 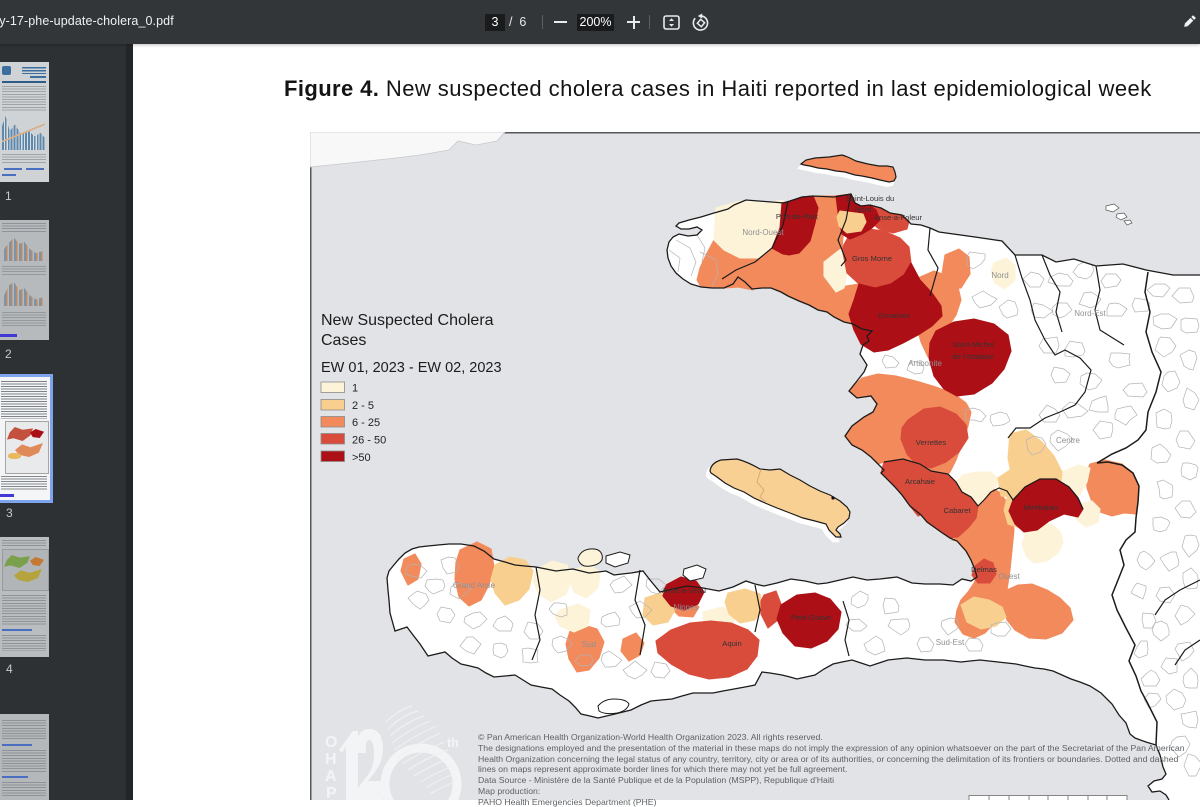 What do you see at coordinates (1009, 576) in the screenshot?
I see `svg-text: Ouest` at bounding box center [1009, 576].